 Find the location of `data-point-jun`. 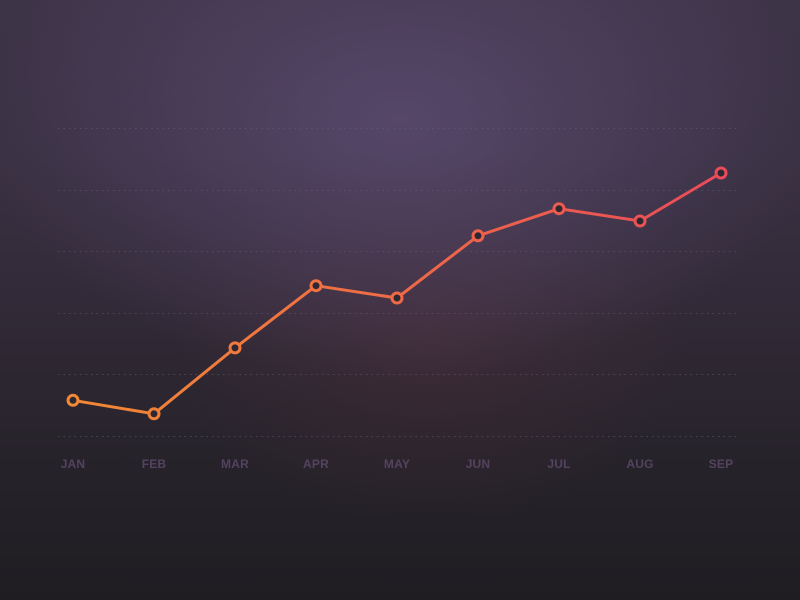

data-point-jun is located at coordinates (478, 236).